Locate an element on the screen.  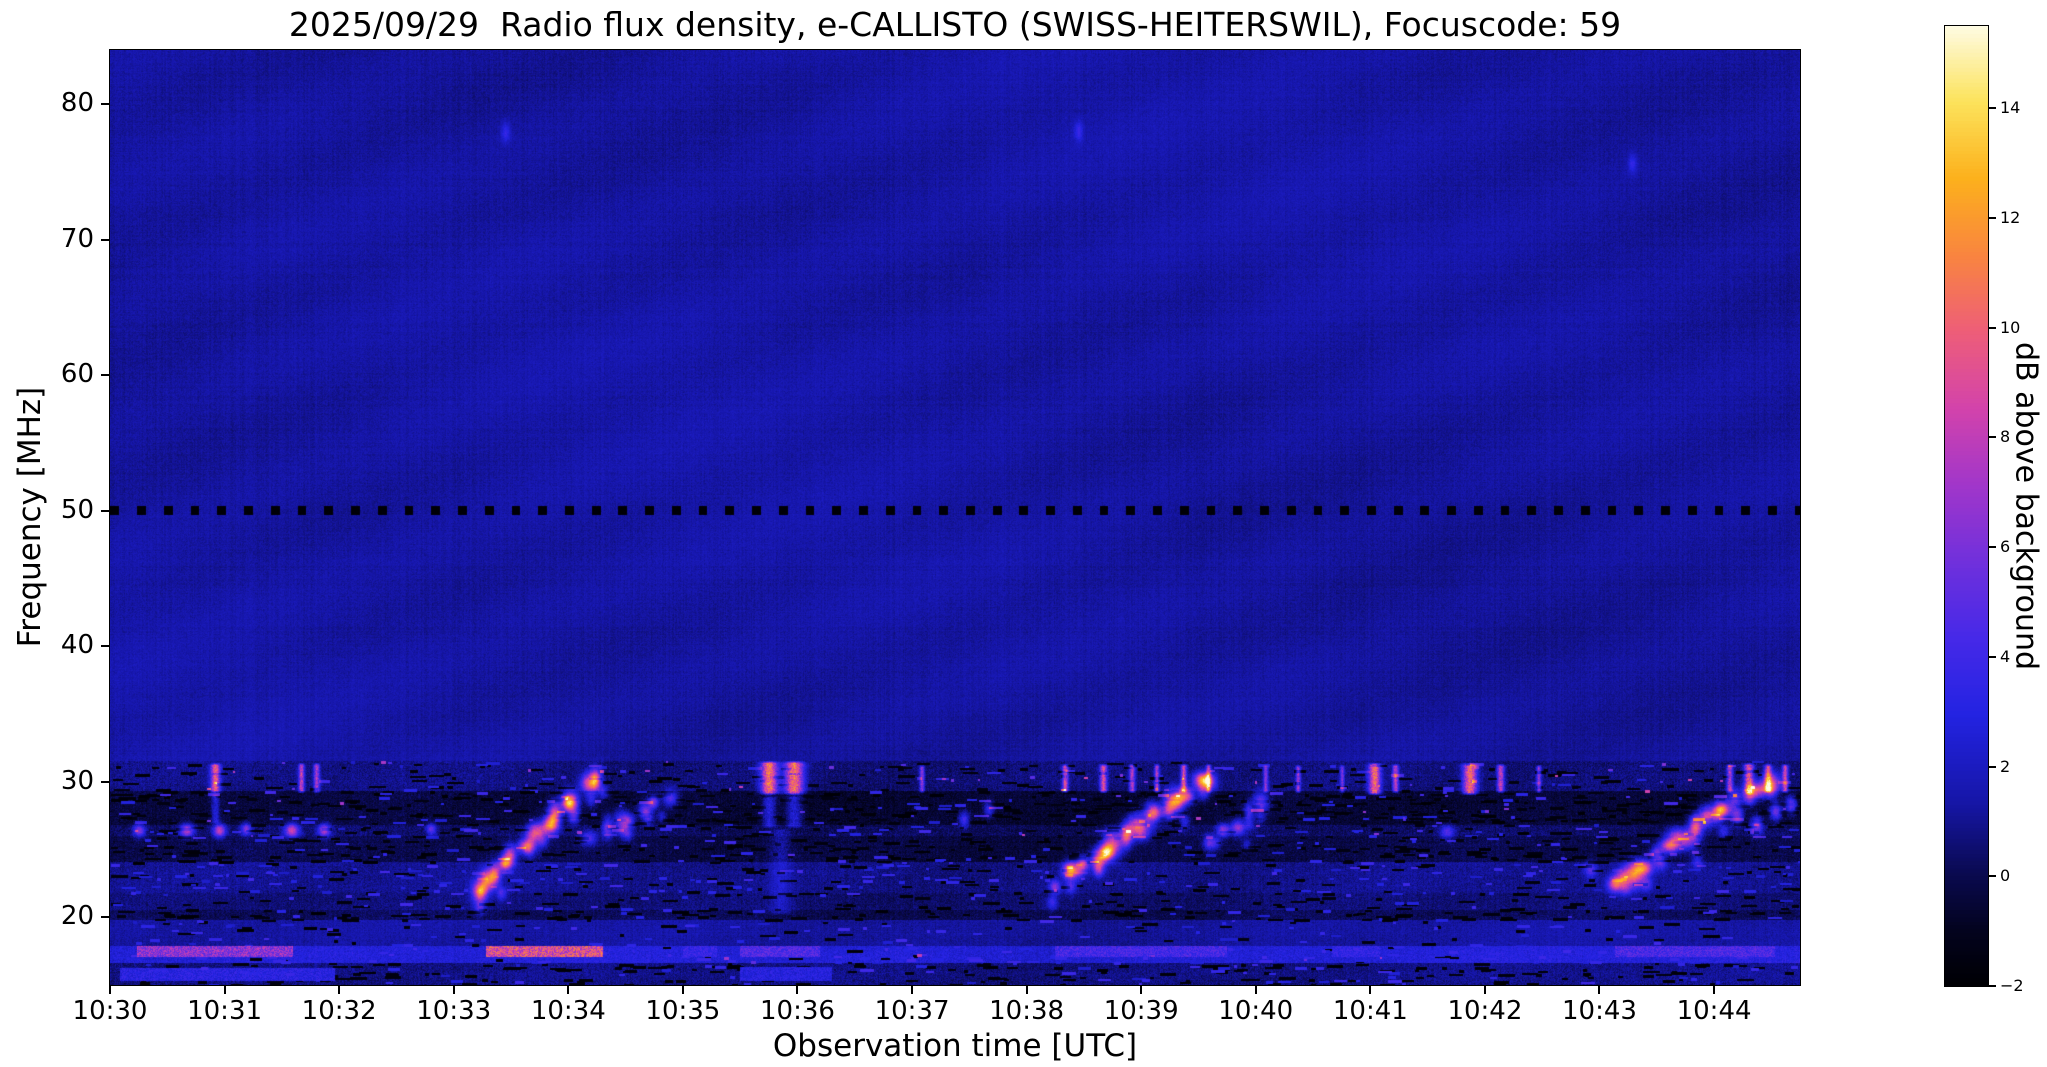
colorbar is located at coordinates (1966, 506).